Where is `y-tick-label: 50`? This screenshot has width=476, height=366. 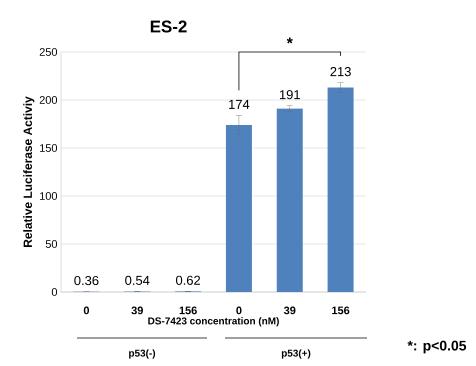 y-tick-label: 50 is located at coordinates (52, 244).